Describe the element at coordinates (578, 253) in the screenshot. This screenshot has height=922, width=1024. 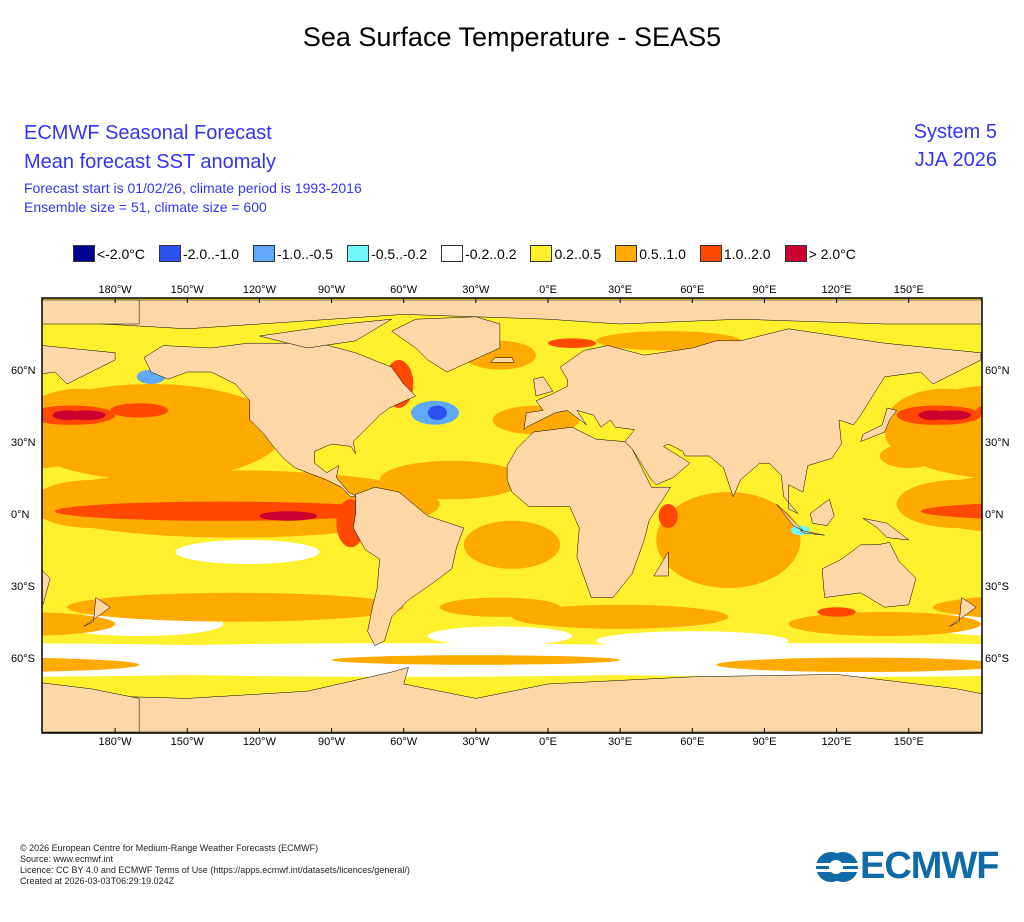
I see `legend-label: 0.2..0.5` at that location.